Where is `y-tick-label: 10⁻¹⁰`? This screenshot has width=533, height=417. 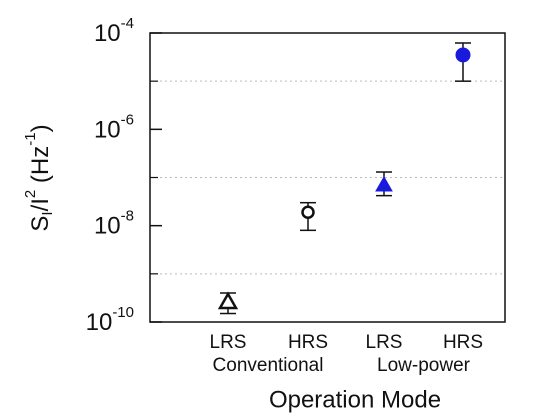 y-tick-label: 10⁻¹⁰ is located at coordinates (110, 320).